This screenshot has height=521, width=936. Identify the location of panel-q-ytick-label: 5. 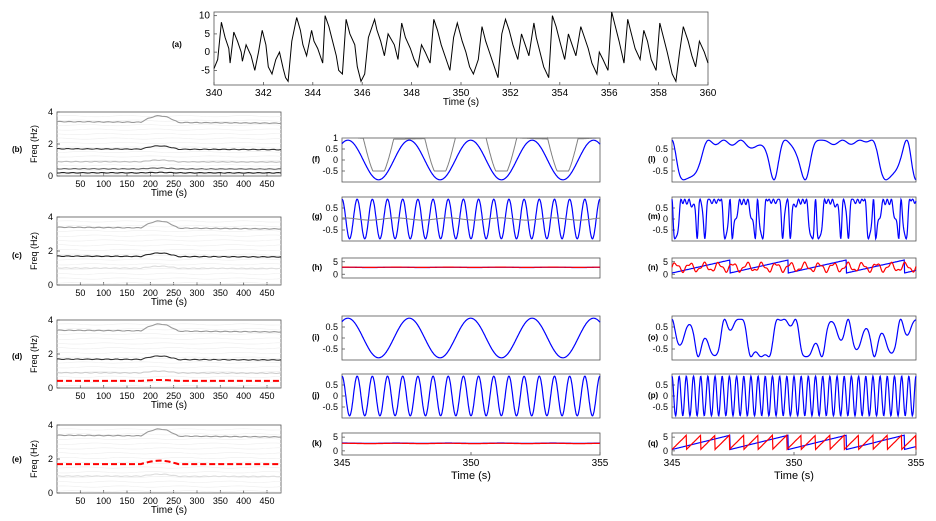
(665, 437).